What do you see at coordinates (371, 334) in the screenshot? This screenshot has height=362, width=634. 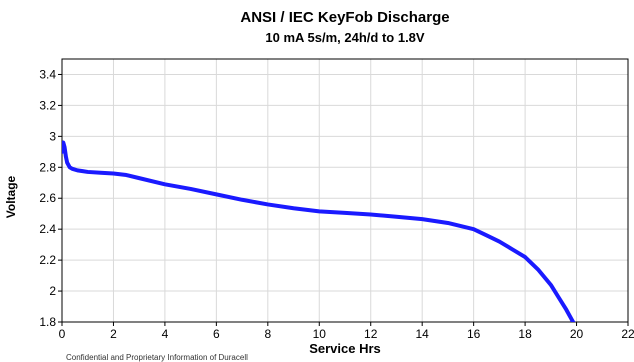 I see `x-tick-label: 12` at bounding box center [371, 334].